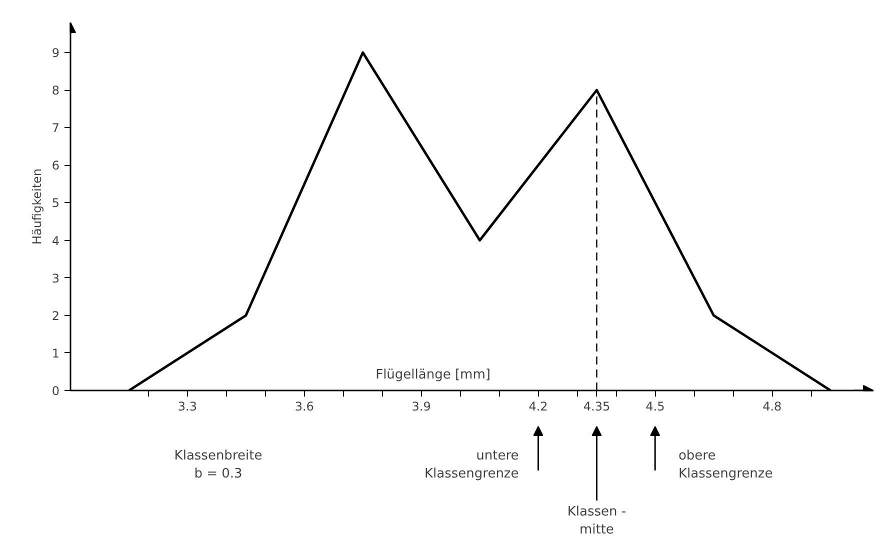 The height and width of the screenshot is (556, 885). What do you see at coordinates (56, 165) in the screenshot?
I see `y-tick-label: 6` at bounding box center [56, 165].